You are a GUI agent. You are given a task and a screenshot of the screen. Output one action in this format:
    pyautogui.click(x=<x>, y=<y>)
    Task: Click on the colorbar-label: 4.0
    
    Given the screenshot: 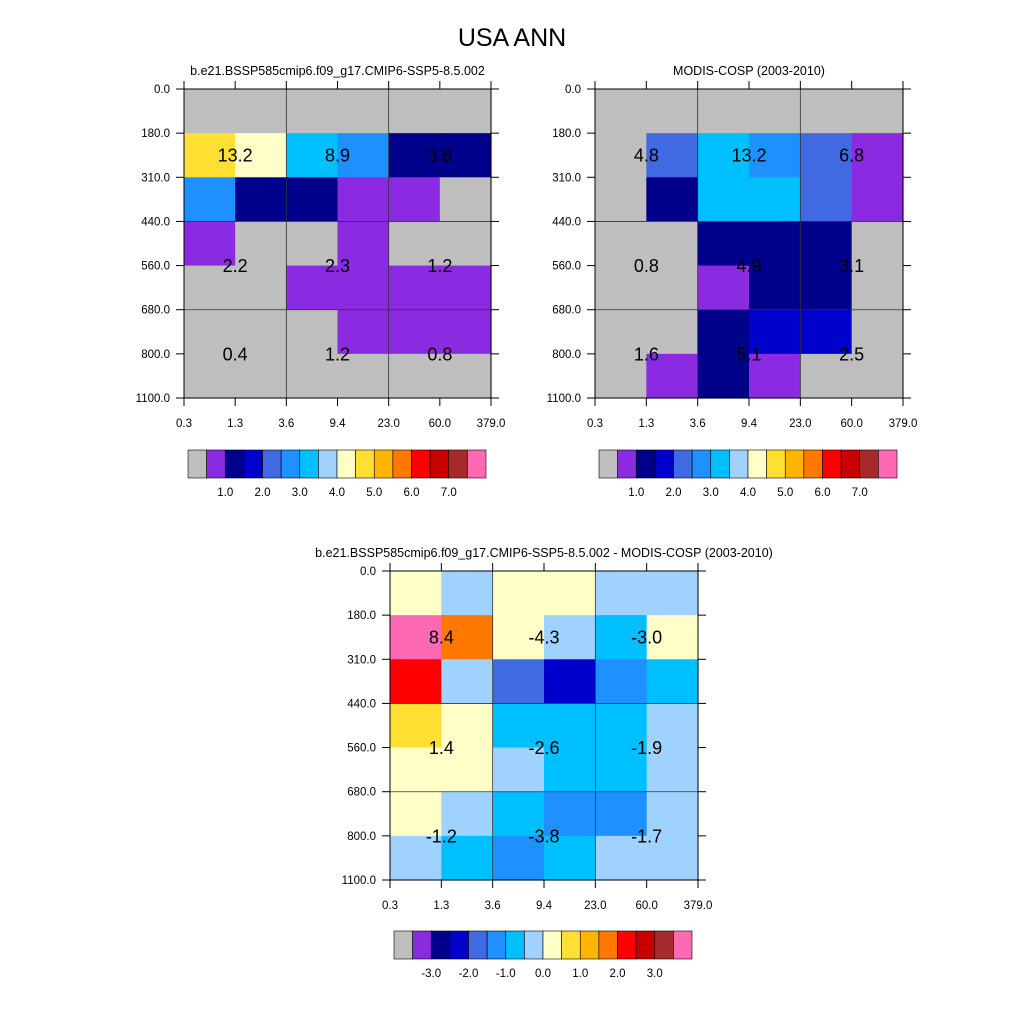 What is the action you would take?
    pyautogui.click(x=337, y=493)
    